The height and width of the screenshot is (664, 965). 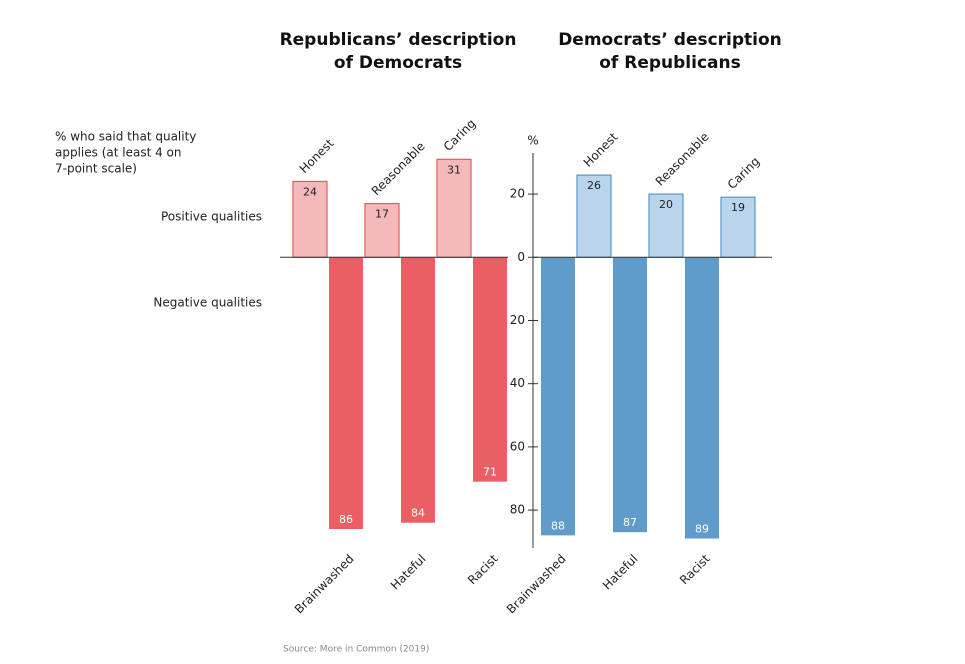 I want to click on value-label: 17, so click(x=382, y=214).